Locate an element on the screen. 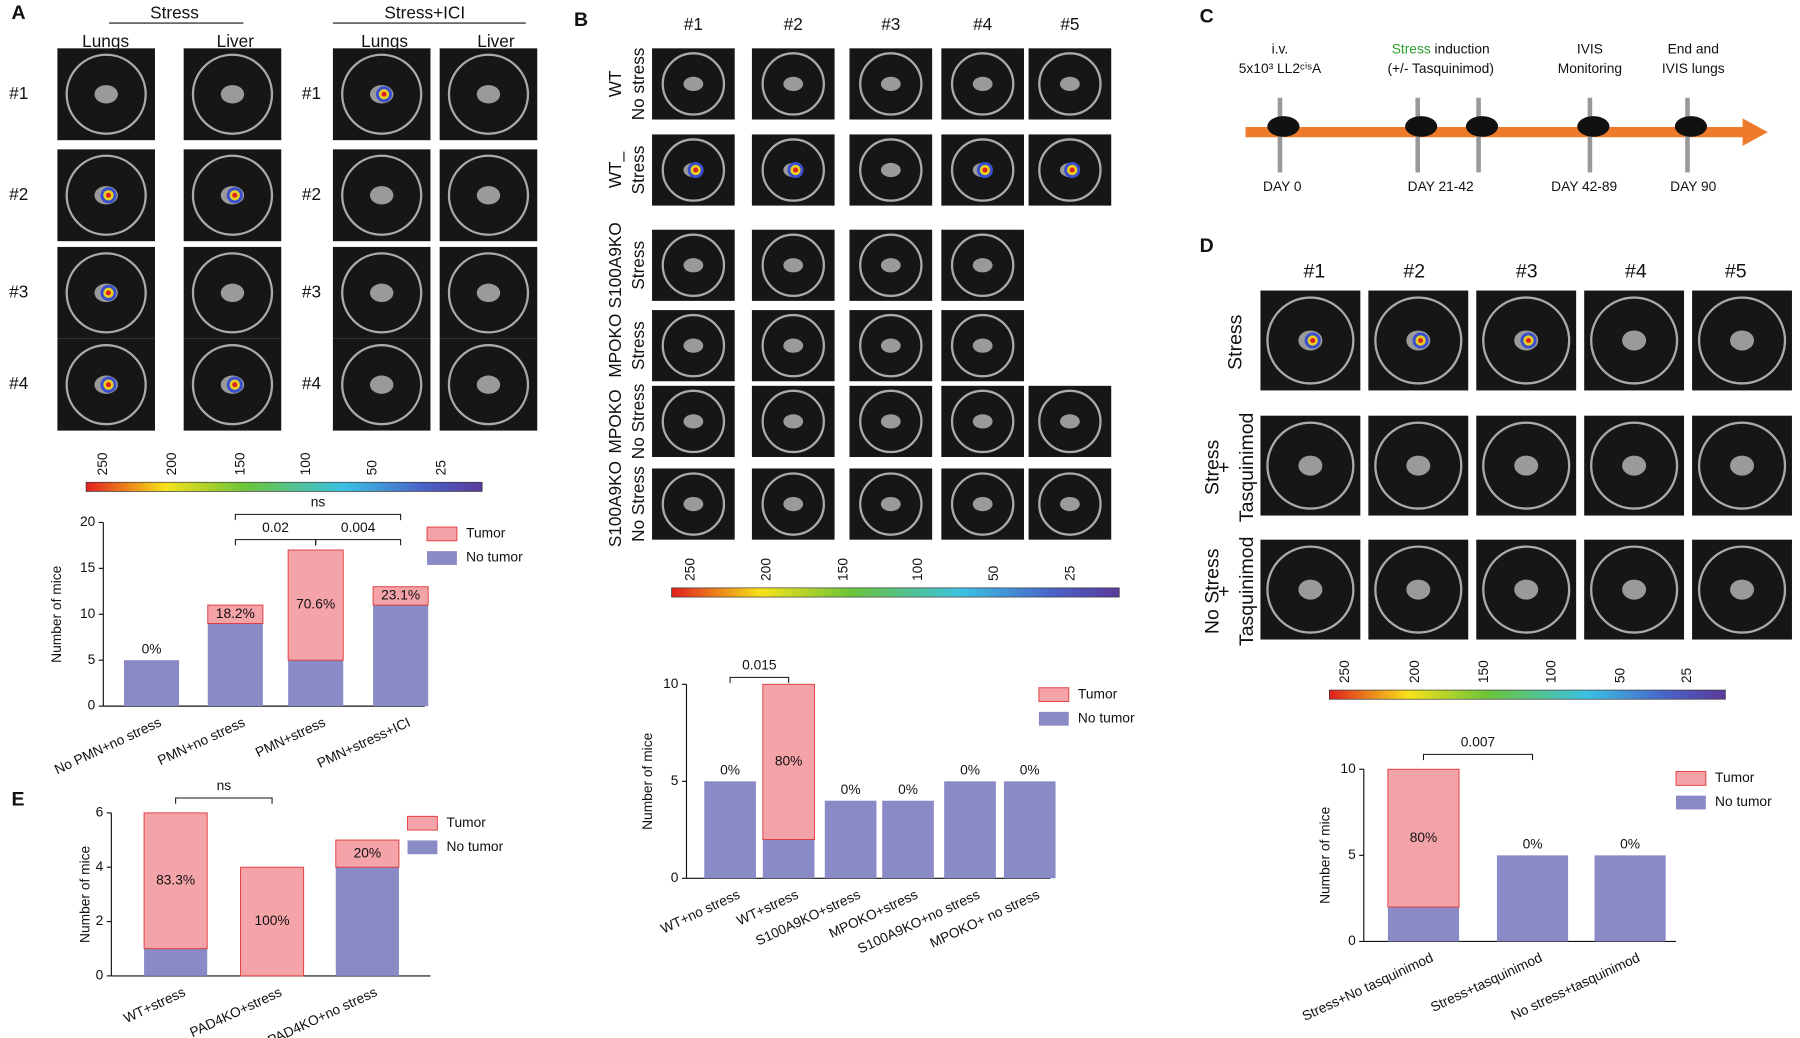 Image resolution: width=1800 pixels, height=1038 pixels. row-label: Tasquinimod is located at coordinates (1247, 591).